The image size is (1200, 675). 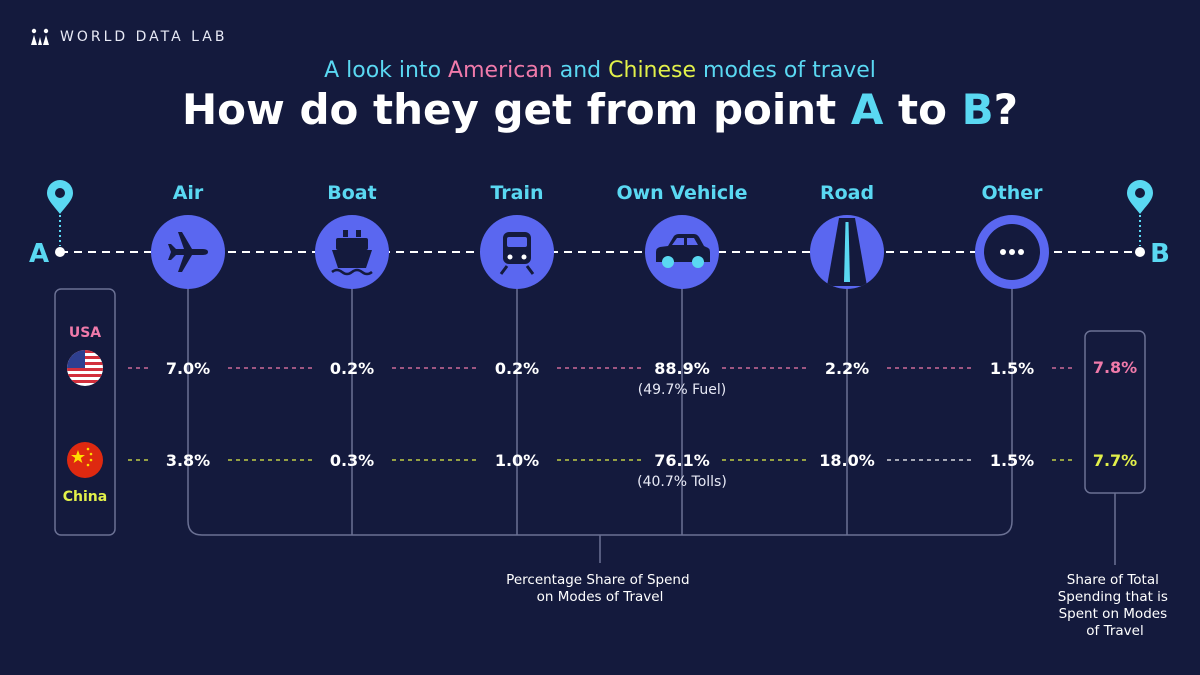 I want to click on road-lane-marking, so click(x=847, y=252).